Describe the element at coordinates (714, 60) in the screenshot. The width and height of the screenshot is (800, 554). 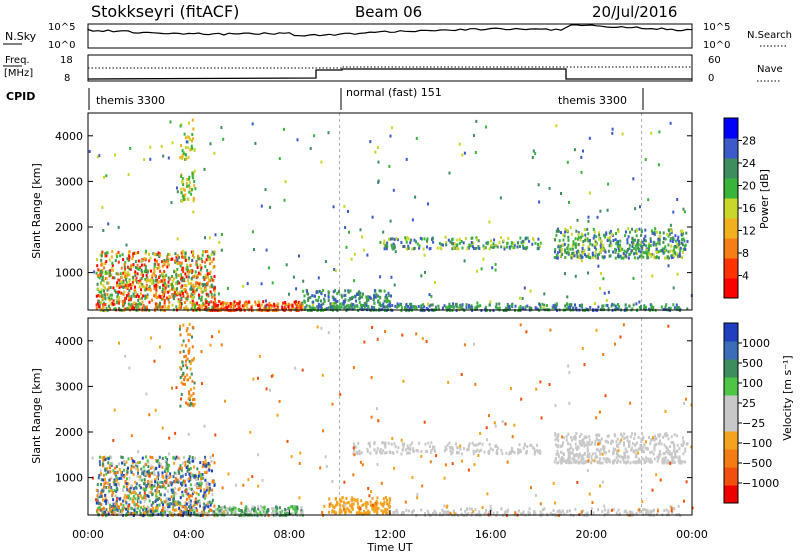
I see `nave-tick-top: 60` at that location.